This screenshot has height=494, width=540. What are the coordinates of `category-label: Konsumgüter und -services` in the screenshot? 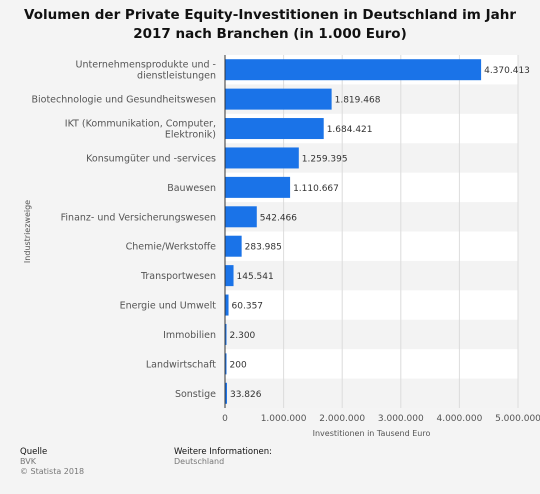 It's located at (151, 158).